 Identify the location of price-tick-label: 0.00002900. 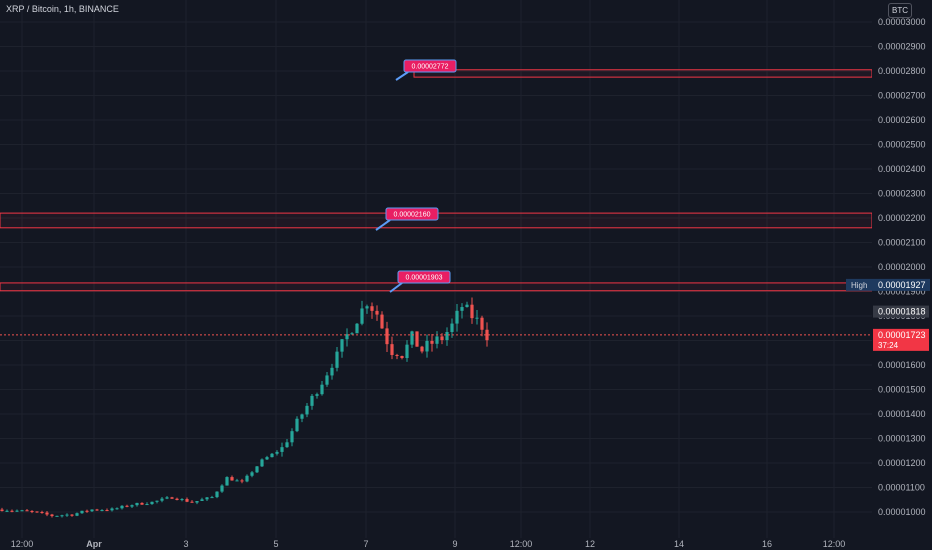
(902, 47).